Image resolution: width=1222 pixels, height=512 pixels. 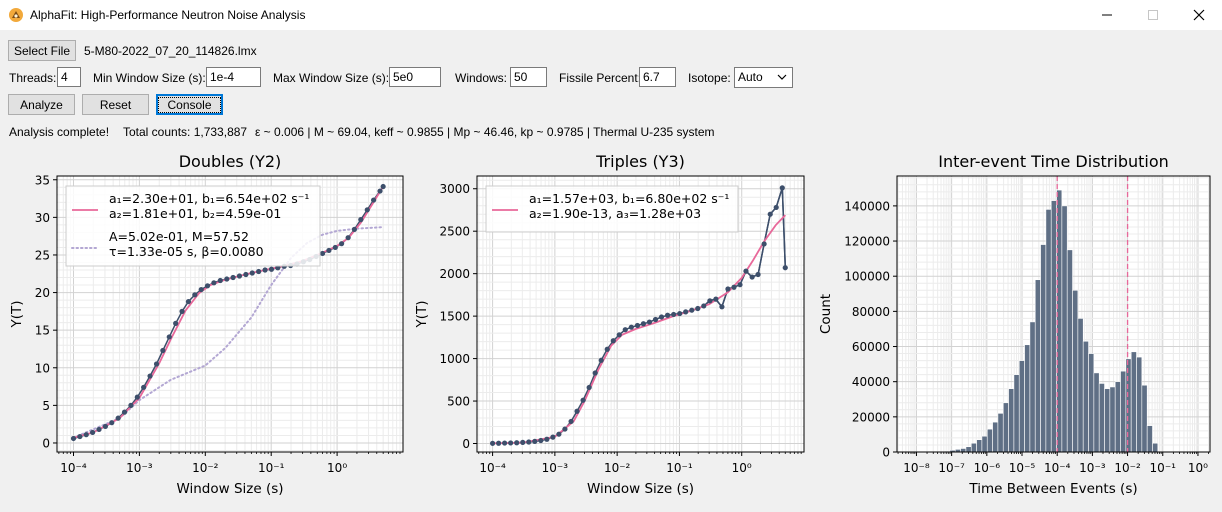 What do you see at coordinates (867, 277) in the screenshot?
I see `y-tick-label: 100000` at bounding box center [867, 277].